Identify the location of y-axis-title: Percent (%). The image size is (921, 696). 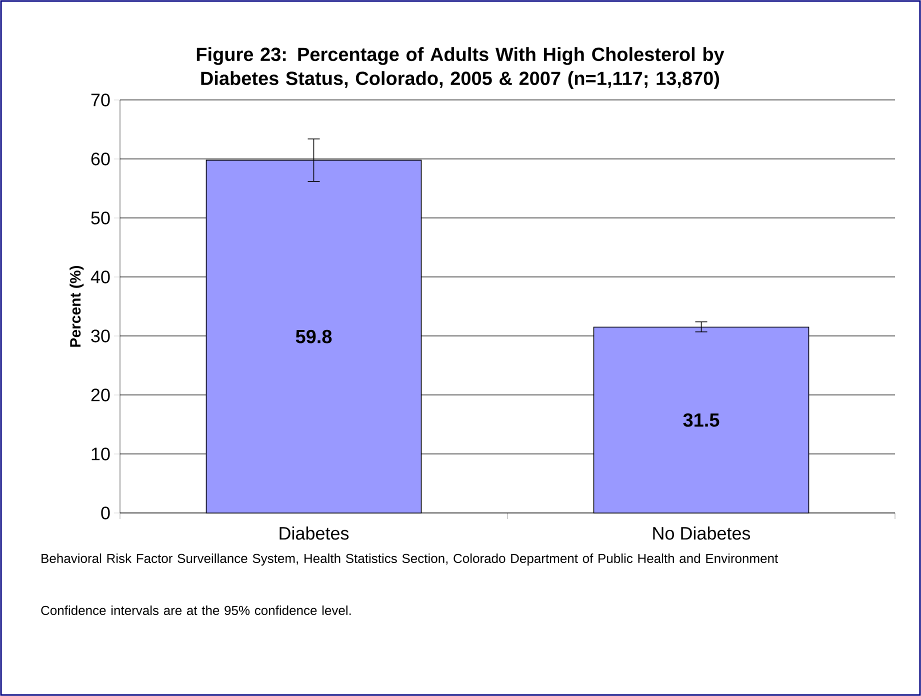
(77, 306).